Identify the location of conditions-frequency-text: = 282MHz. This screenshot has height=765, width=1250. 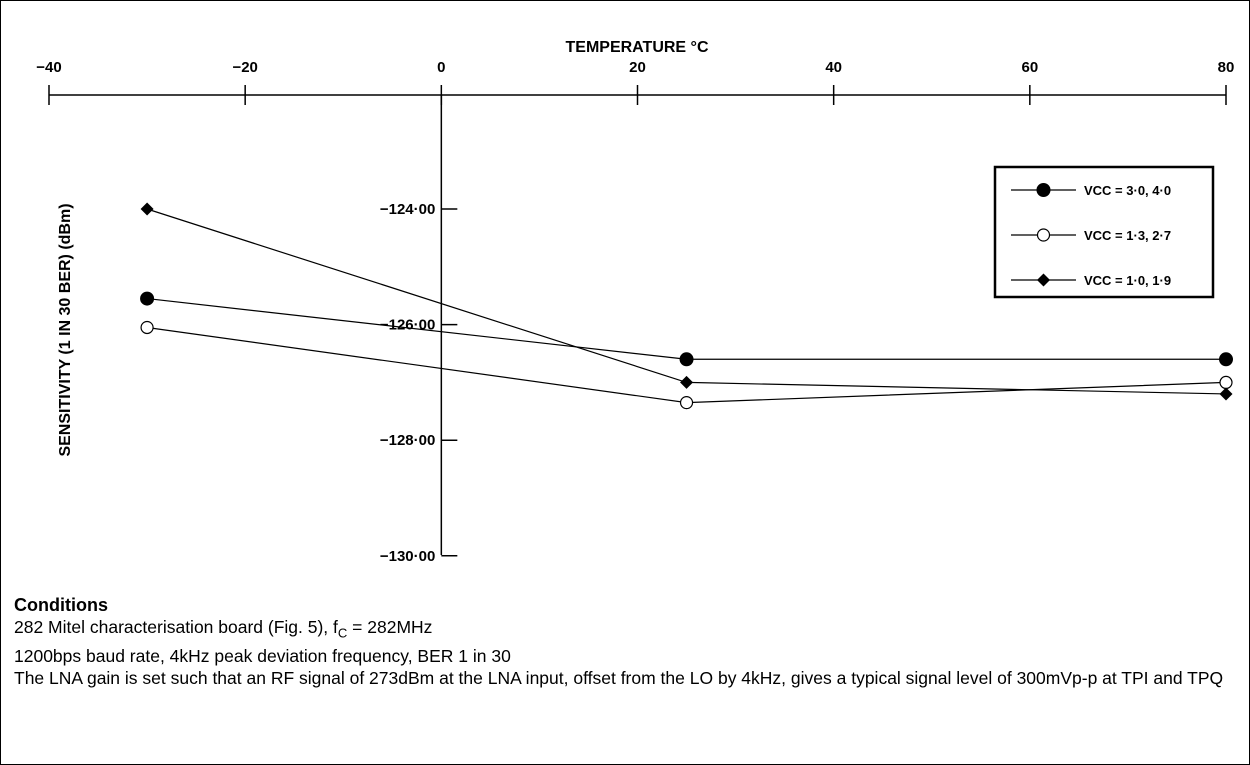
(390, 627).